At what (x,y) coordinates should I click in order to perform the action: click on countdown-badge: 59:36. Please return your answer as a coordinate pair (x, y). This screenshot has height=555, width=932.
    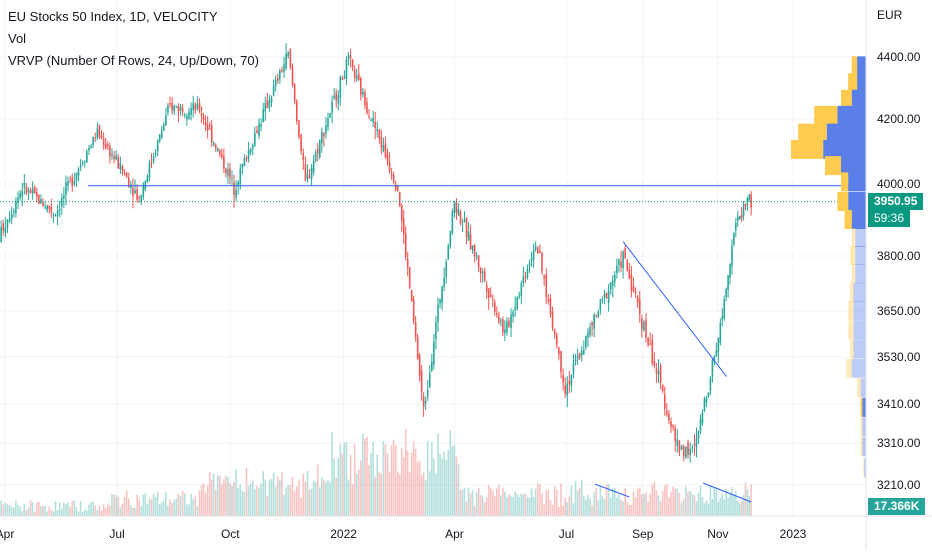
    Looking at the image, I should click on (889, 218).